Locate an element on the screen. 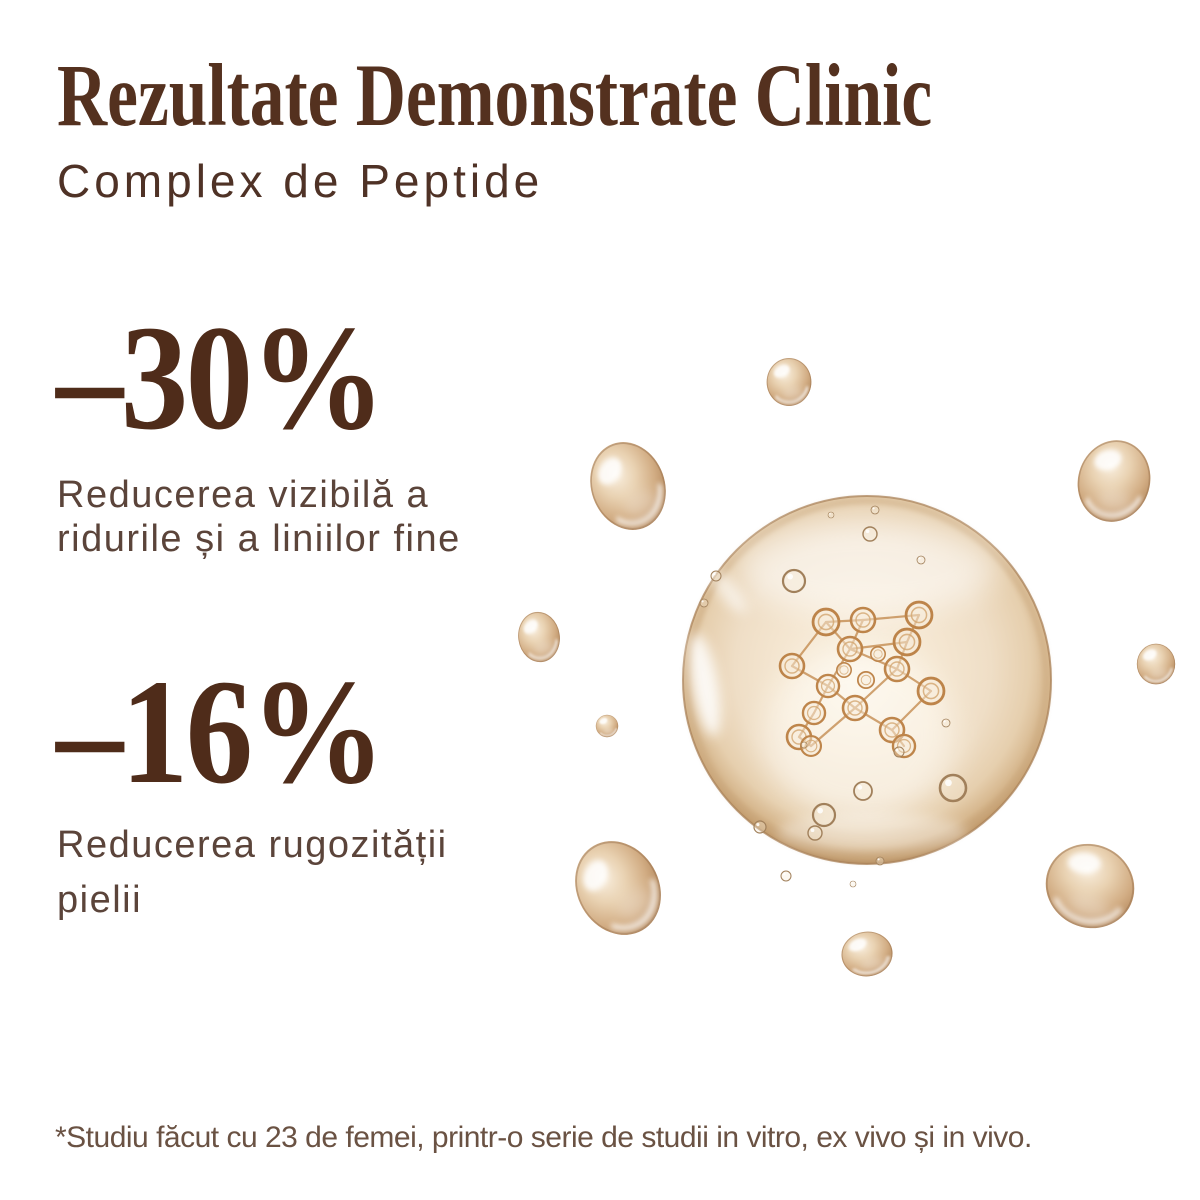 The width and height of the screenshot is (1200, 1200). stat-description-roughness: Reducerea rugozității pielii is located at coordinates (252, 873).